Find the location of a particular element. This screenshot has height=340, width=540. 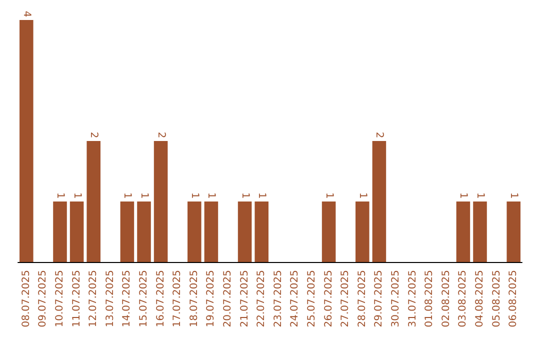

x-tick-label: 31.07.2025 is located at coordinates (412, 299).